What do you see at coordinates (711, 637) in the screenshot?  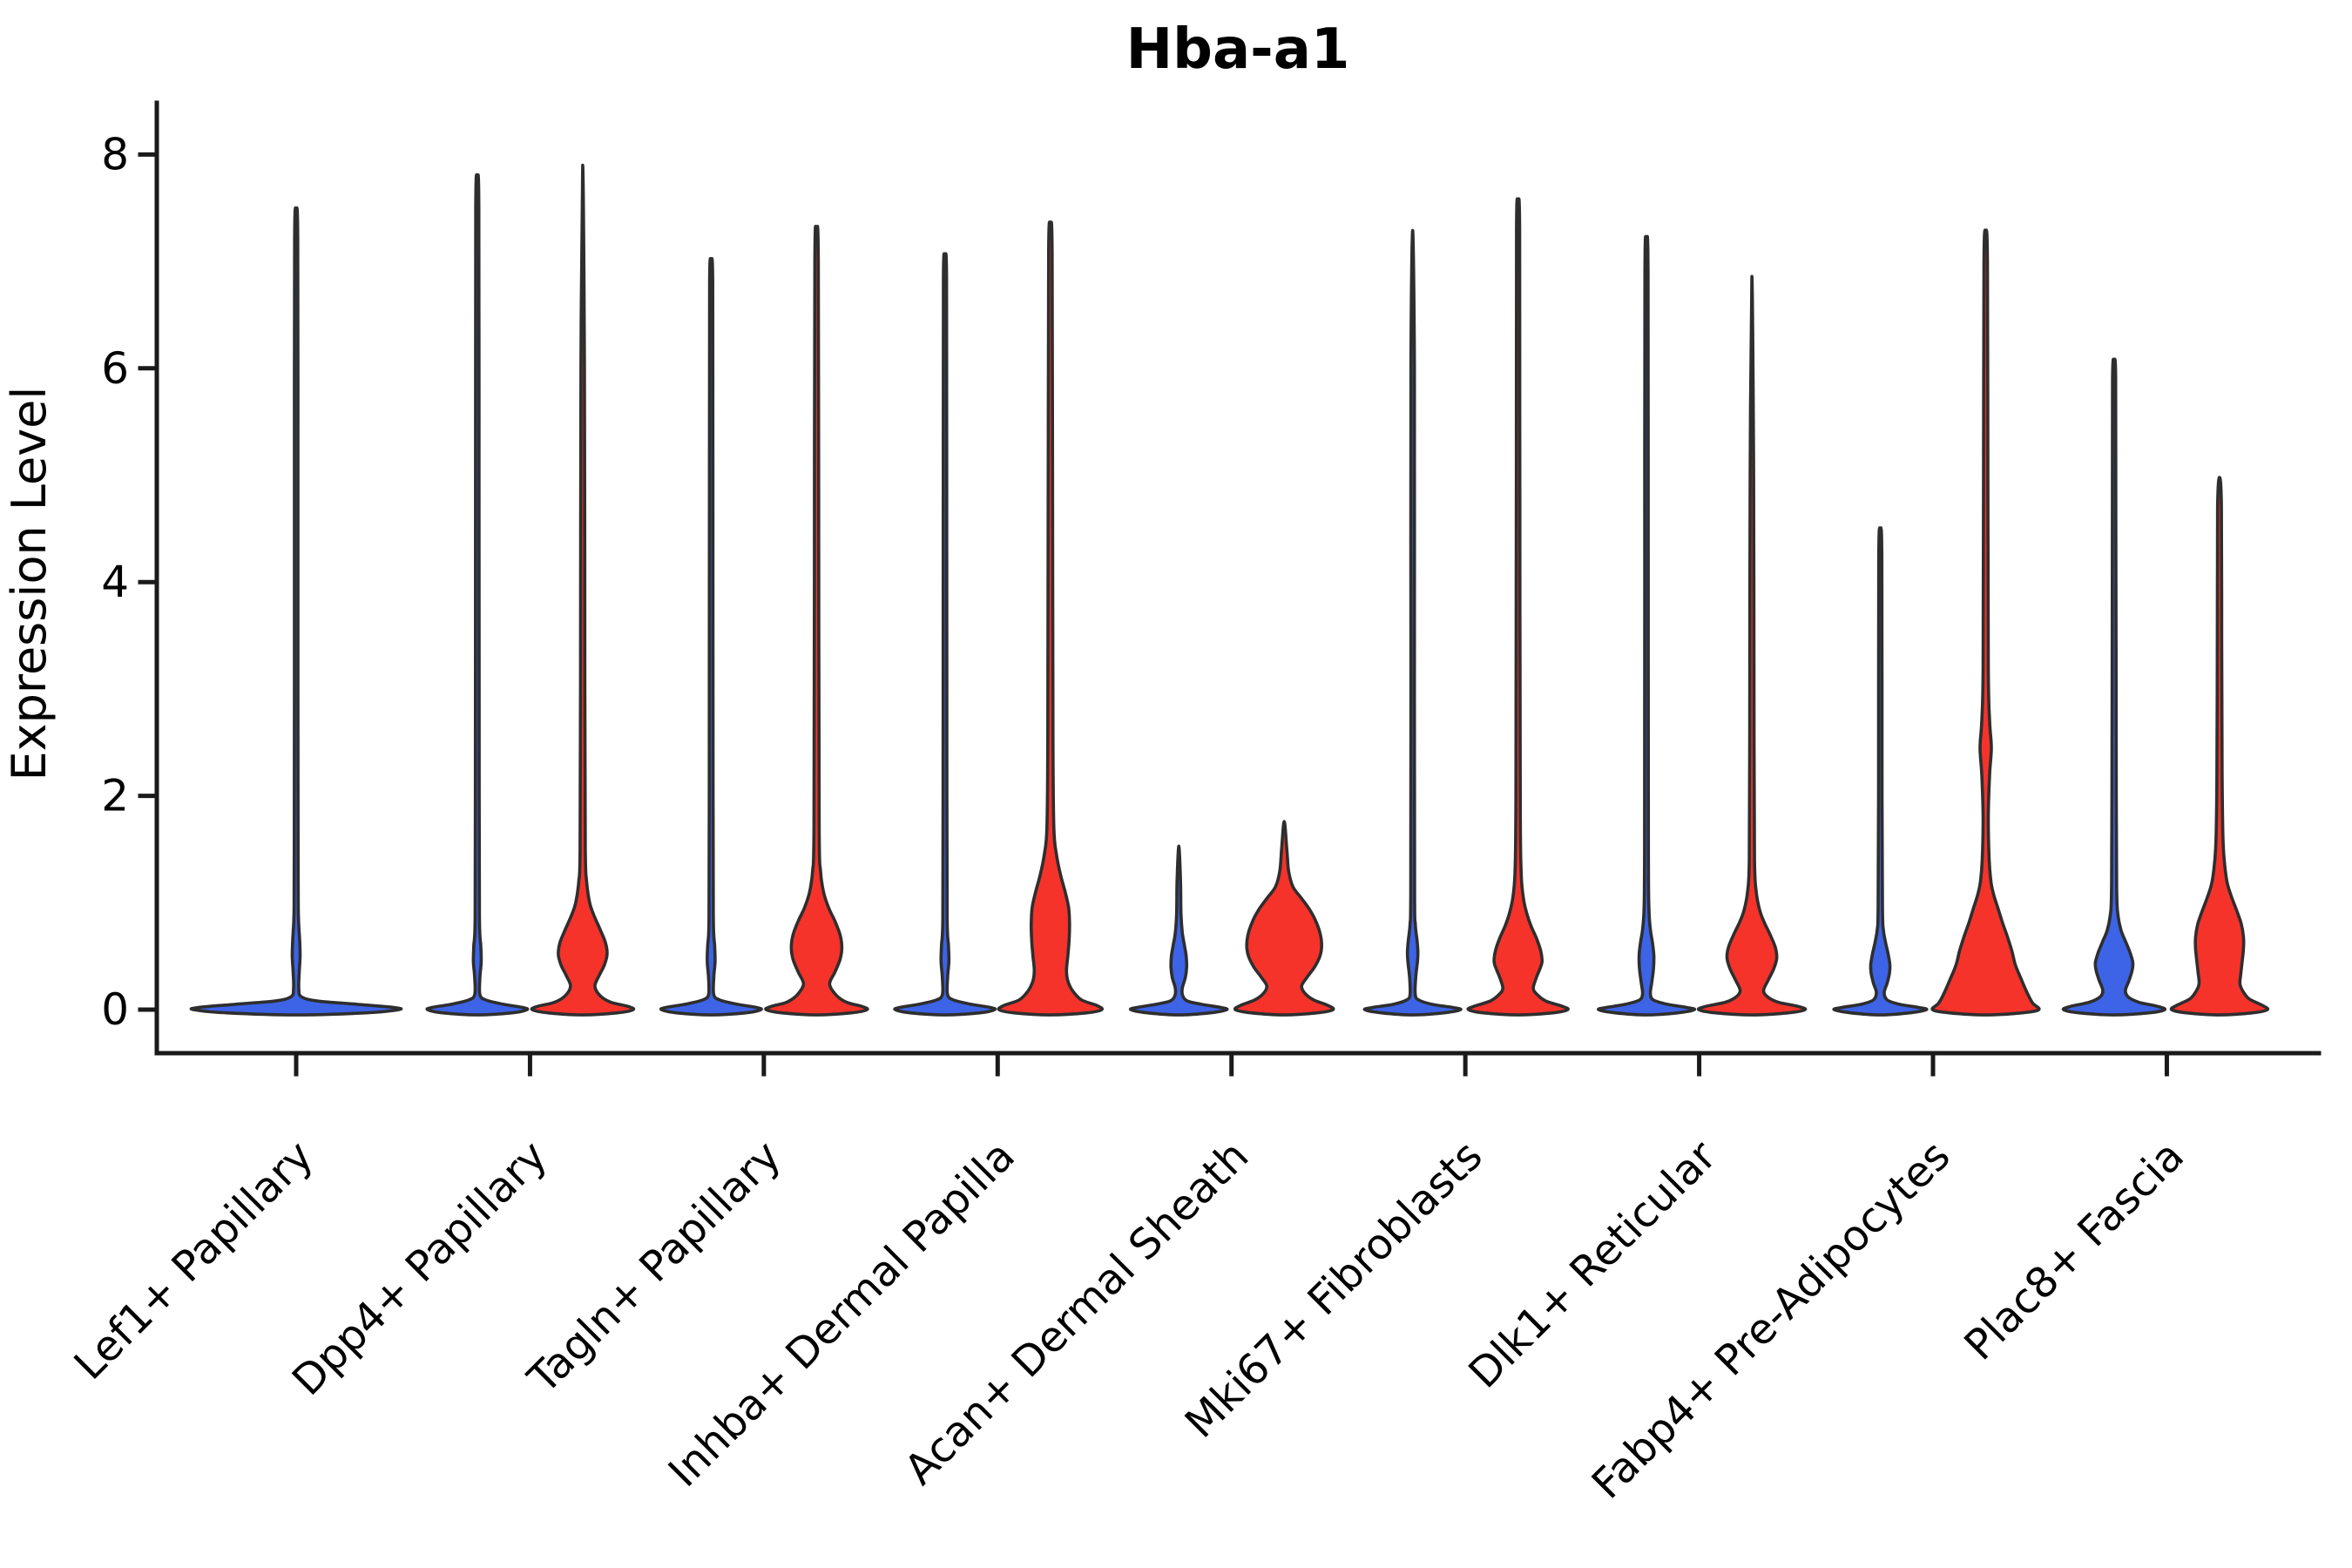 I see `violin-2-left-blue` at bounding box center [711, 637].